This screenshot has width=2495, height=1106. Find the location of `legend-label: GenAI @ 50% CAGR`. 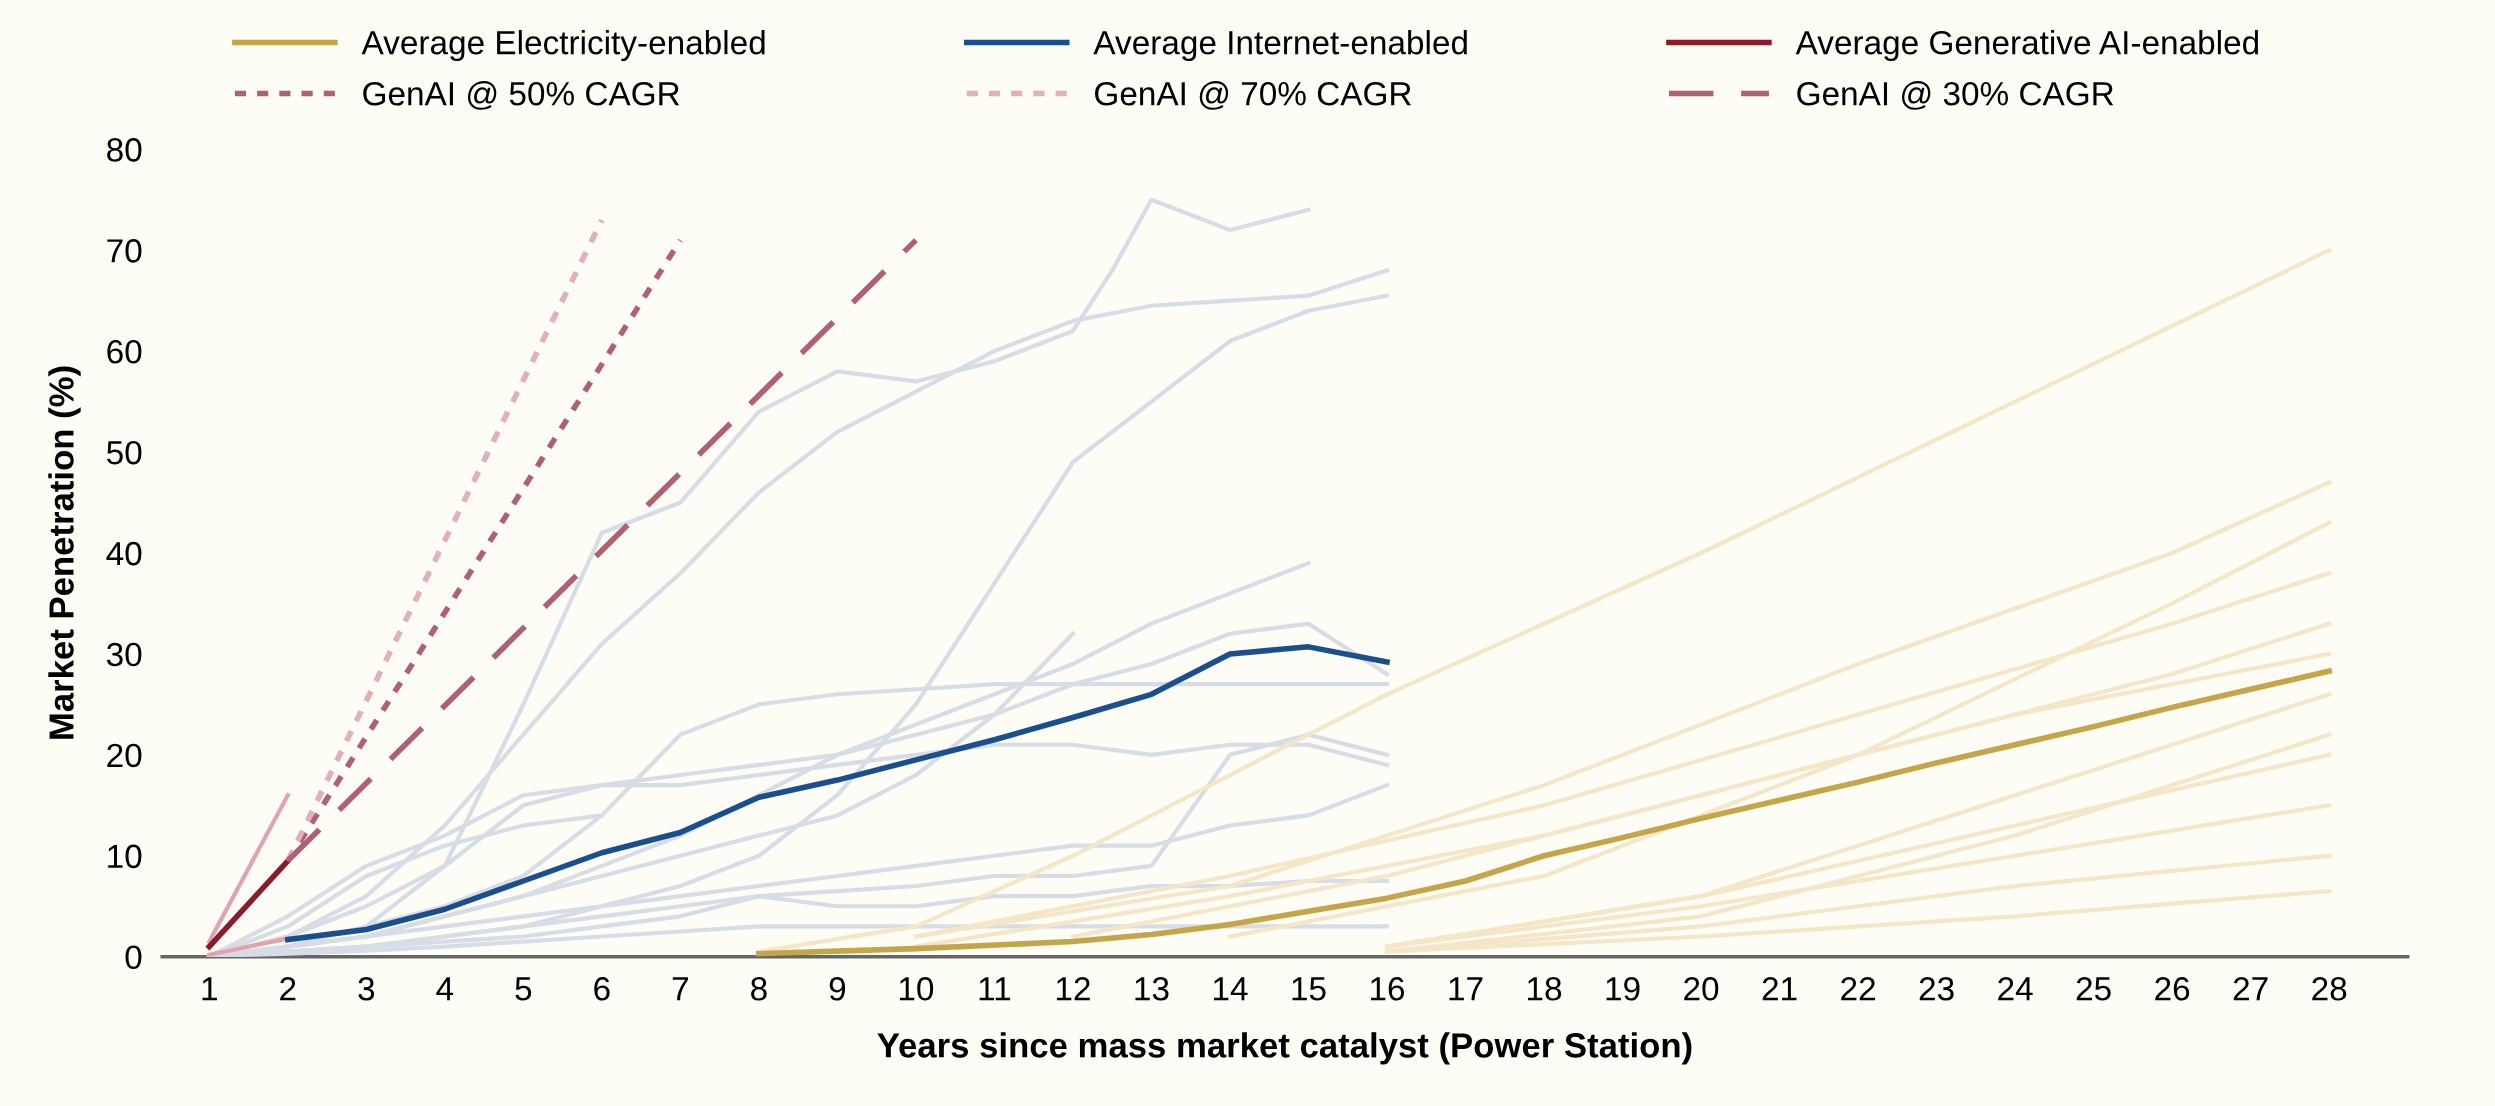

legend-label: GenAI @ 50% CAGR is located at coordinates (521, 95).